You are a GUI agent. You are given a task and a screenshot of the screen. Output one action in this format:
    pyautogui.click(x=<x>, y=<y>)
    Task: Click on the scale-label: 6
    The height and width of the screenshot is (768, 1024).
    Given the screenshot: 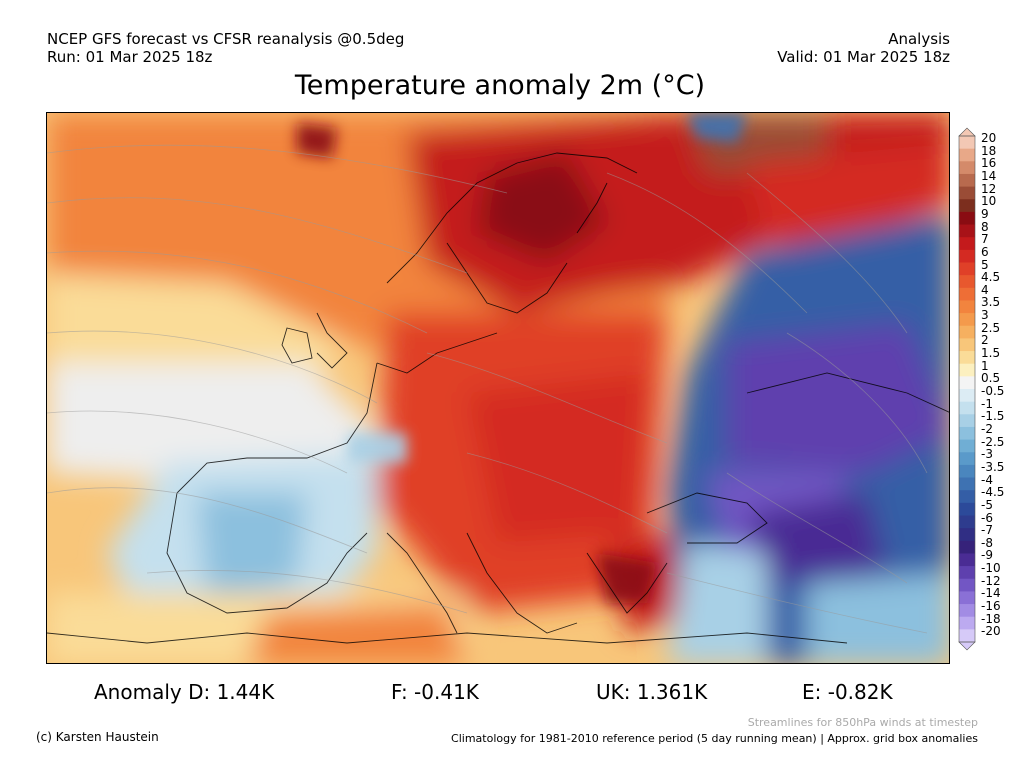 What is the action you would take?
    pyautogui.click(x=985, y=251)
    